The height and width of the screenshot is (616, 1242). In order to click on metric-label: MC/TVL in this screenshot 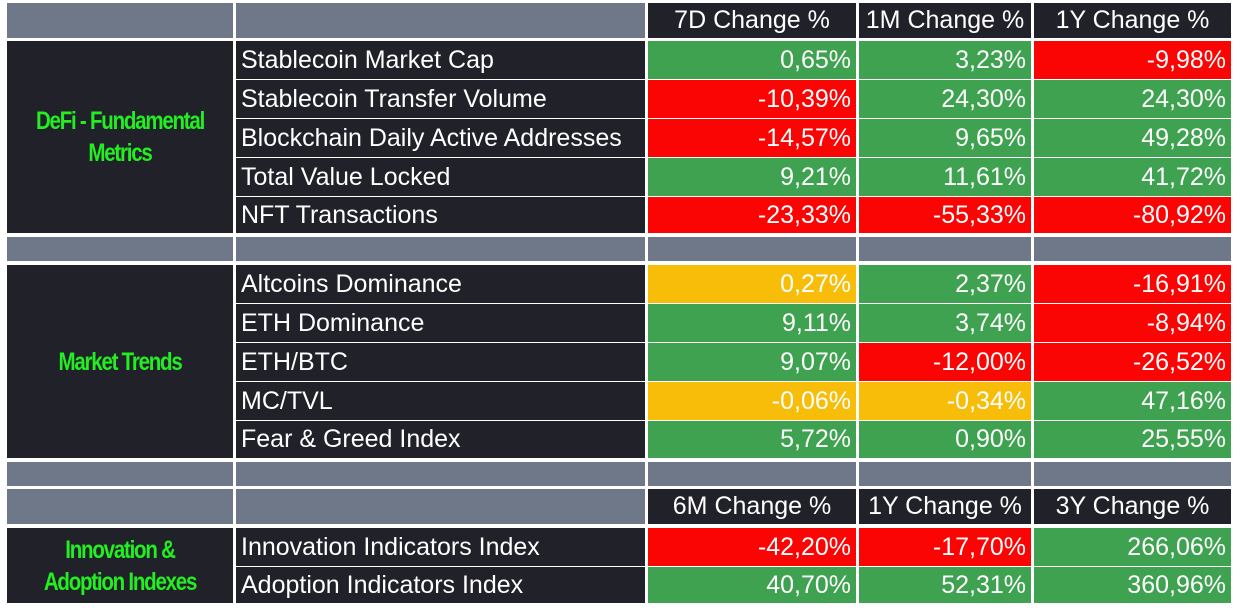, I will do `click(440, 401)`.